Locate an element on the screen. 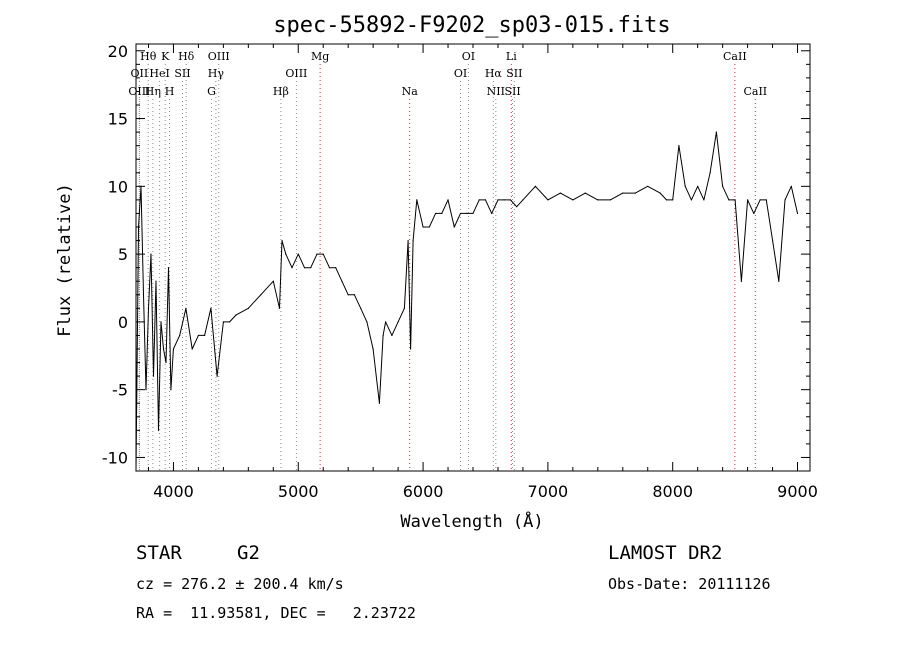 Image resolution: width=900 pixels, height=650 pixels. spectral-line-label: Hδ is located at coordinates (186, 56).